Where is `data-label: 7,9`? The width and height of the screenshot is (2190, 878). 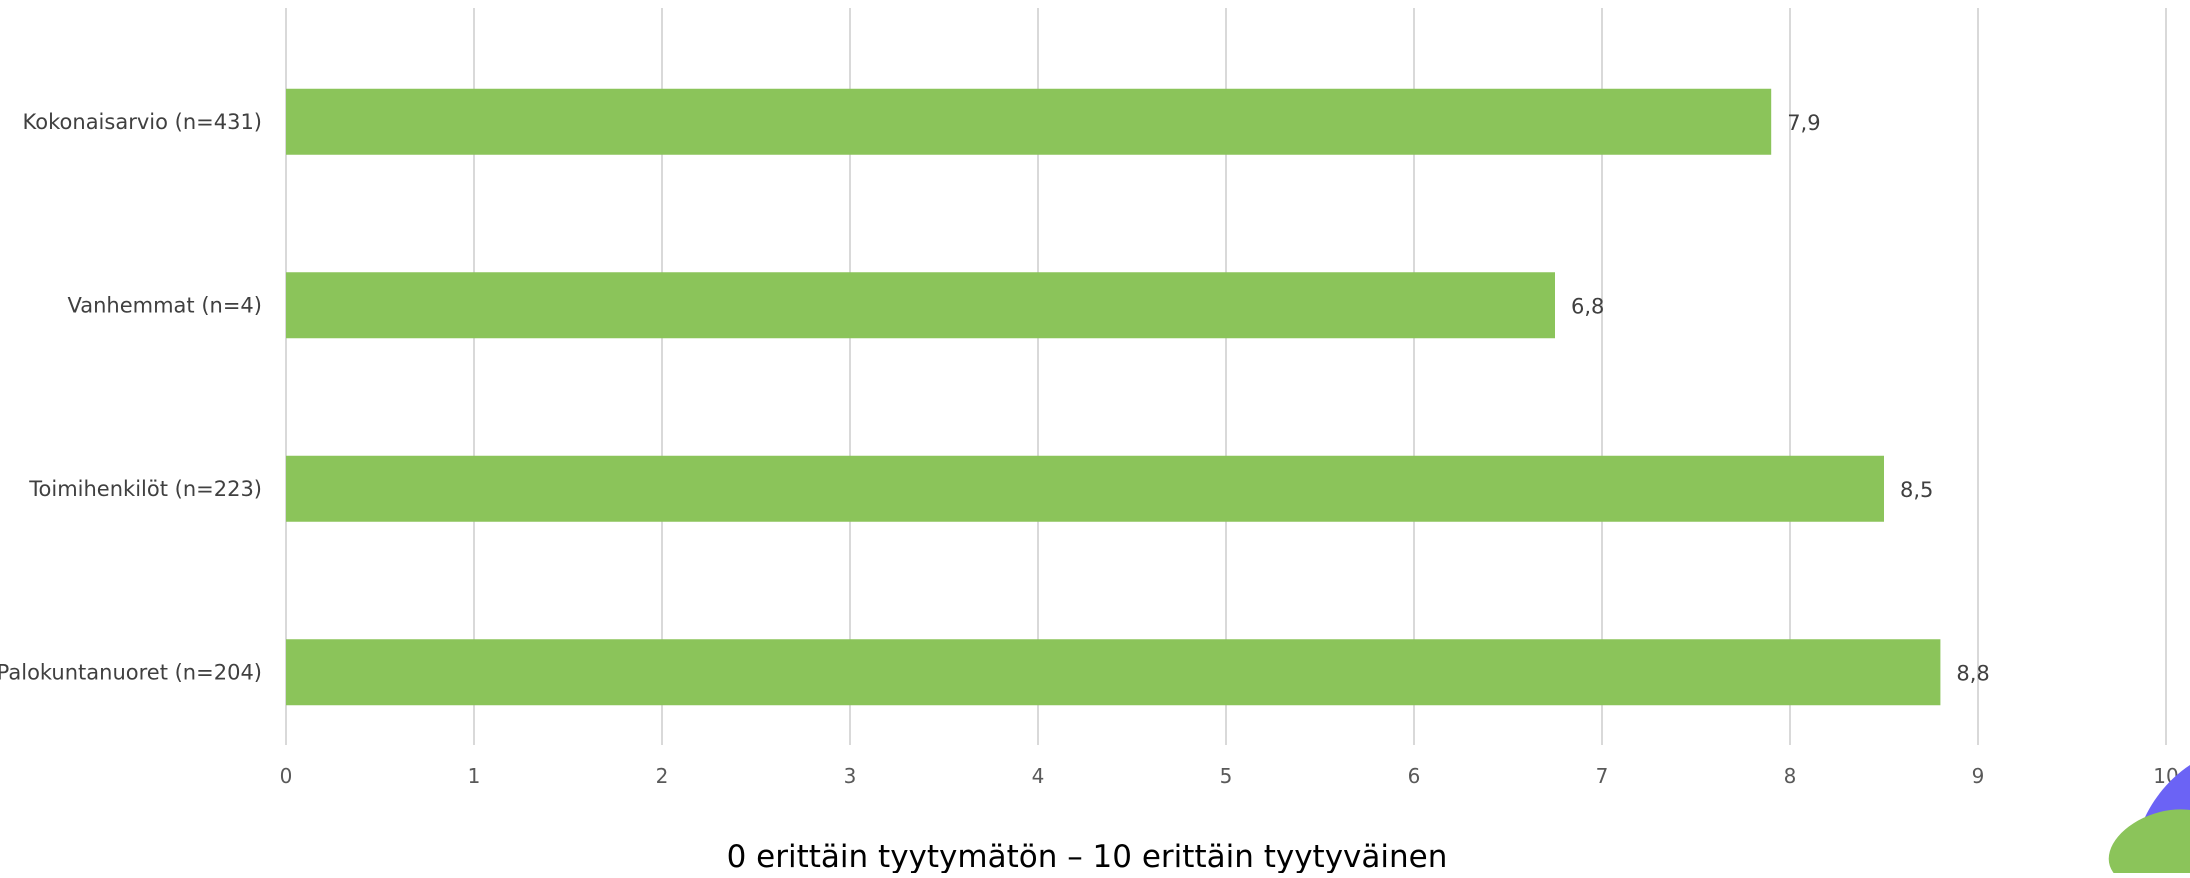 data-label: 7,9 is located at coordinates (1803, 123).